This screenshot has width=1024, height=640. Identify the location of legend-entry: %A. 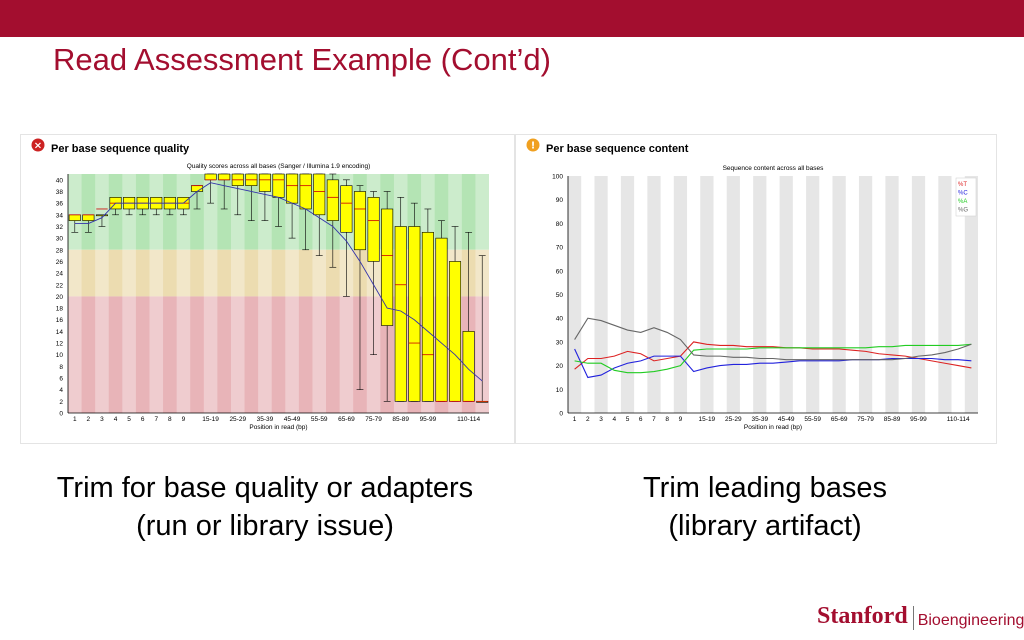
(962, 202).